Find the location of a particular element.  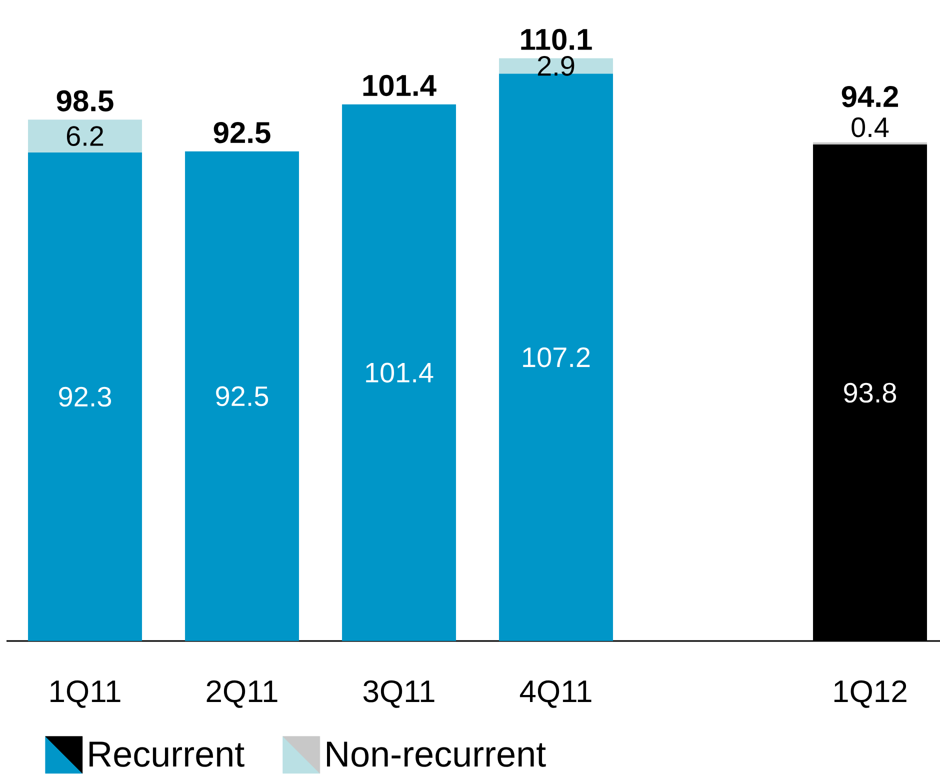

total-label: 94.2 is located at coordinates (870, 97).